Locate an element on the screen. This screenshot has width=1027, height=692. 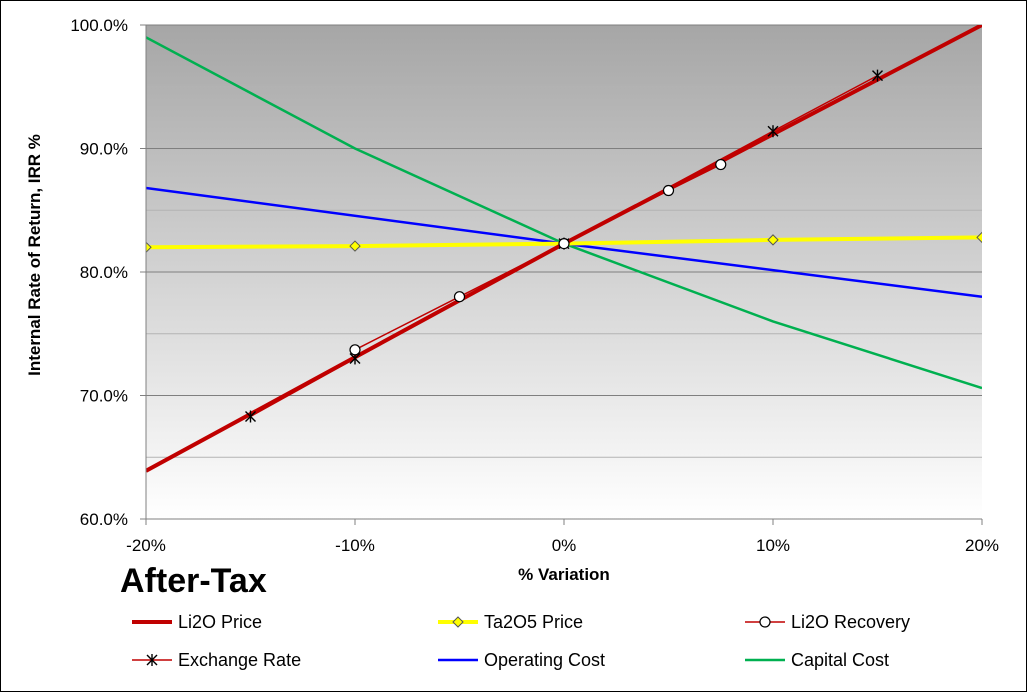
series-li2o-recovery is located at coordinates (538, 257).